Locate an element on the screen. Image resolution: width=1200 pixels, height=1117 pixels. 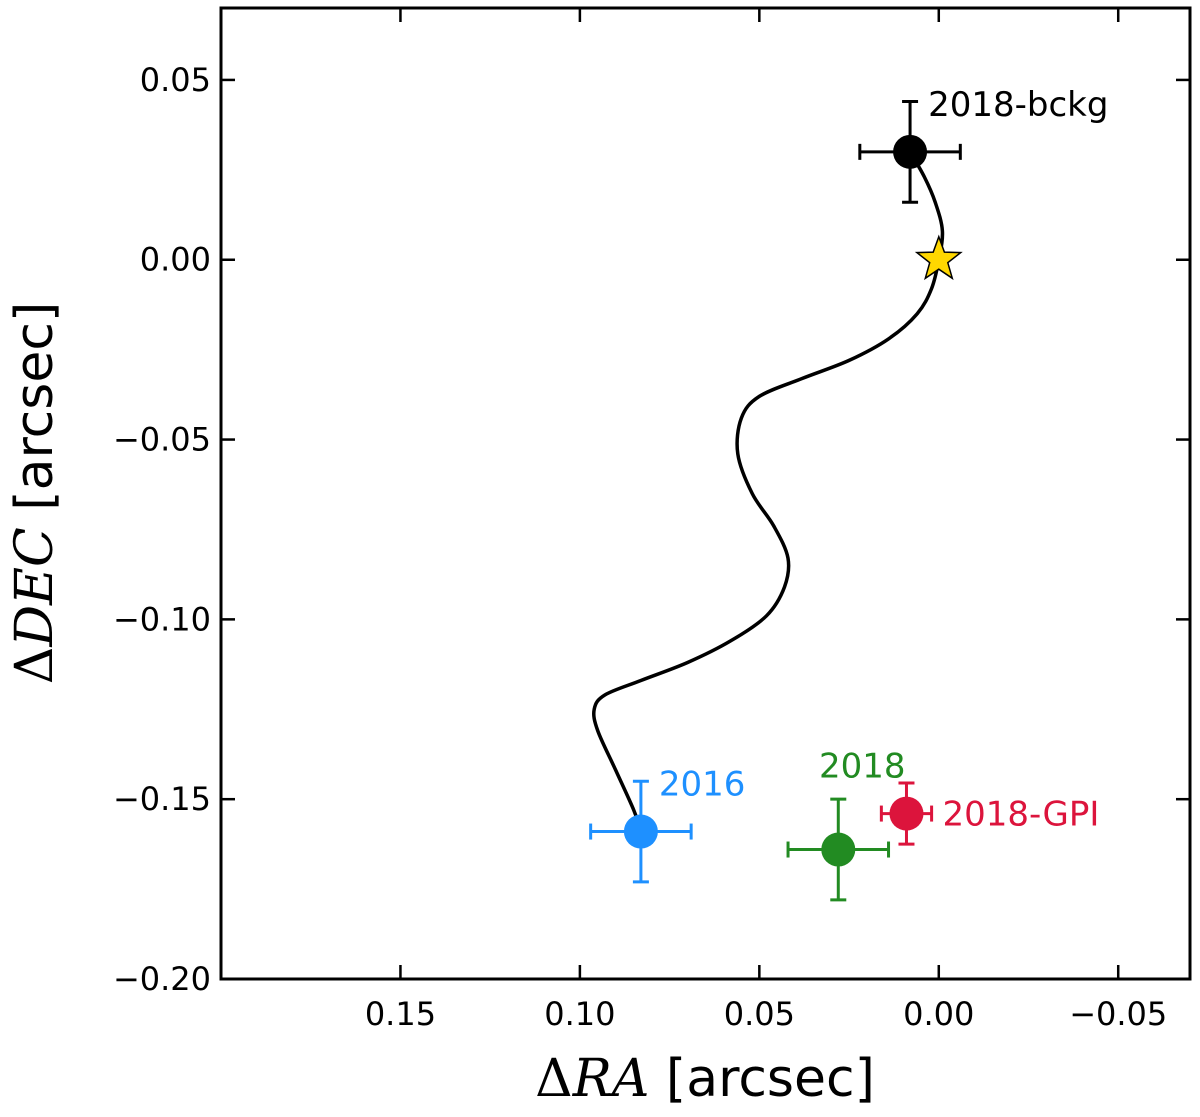
x-axis-label-math: RA is located at coordinates (611, 1079).